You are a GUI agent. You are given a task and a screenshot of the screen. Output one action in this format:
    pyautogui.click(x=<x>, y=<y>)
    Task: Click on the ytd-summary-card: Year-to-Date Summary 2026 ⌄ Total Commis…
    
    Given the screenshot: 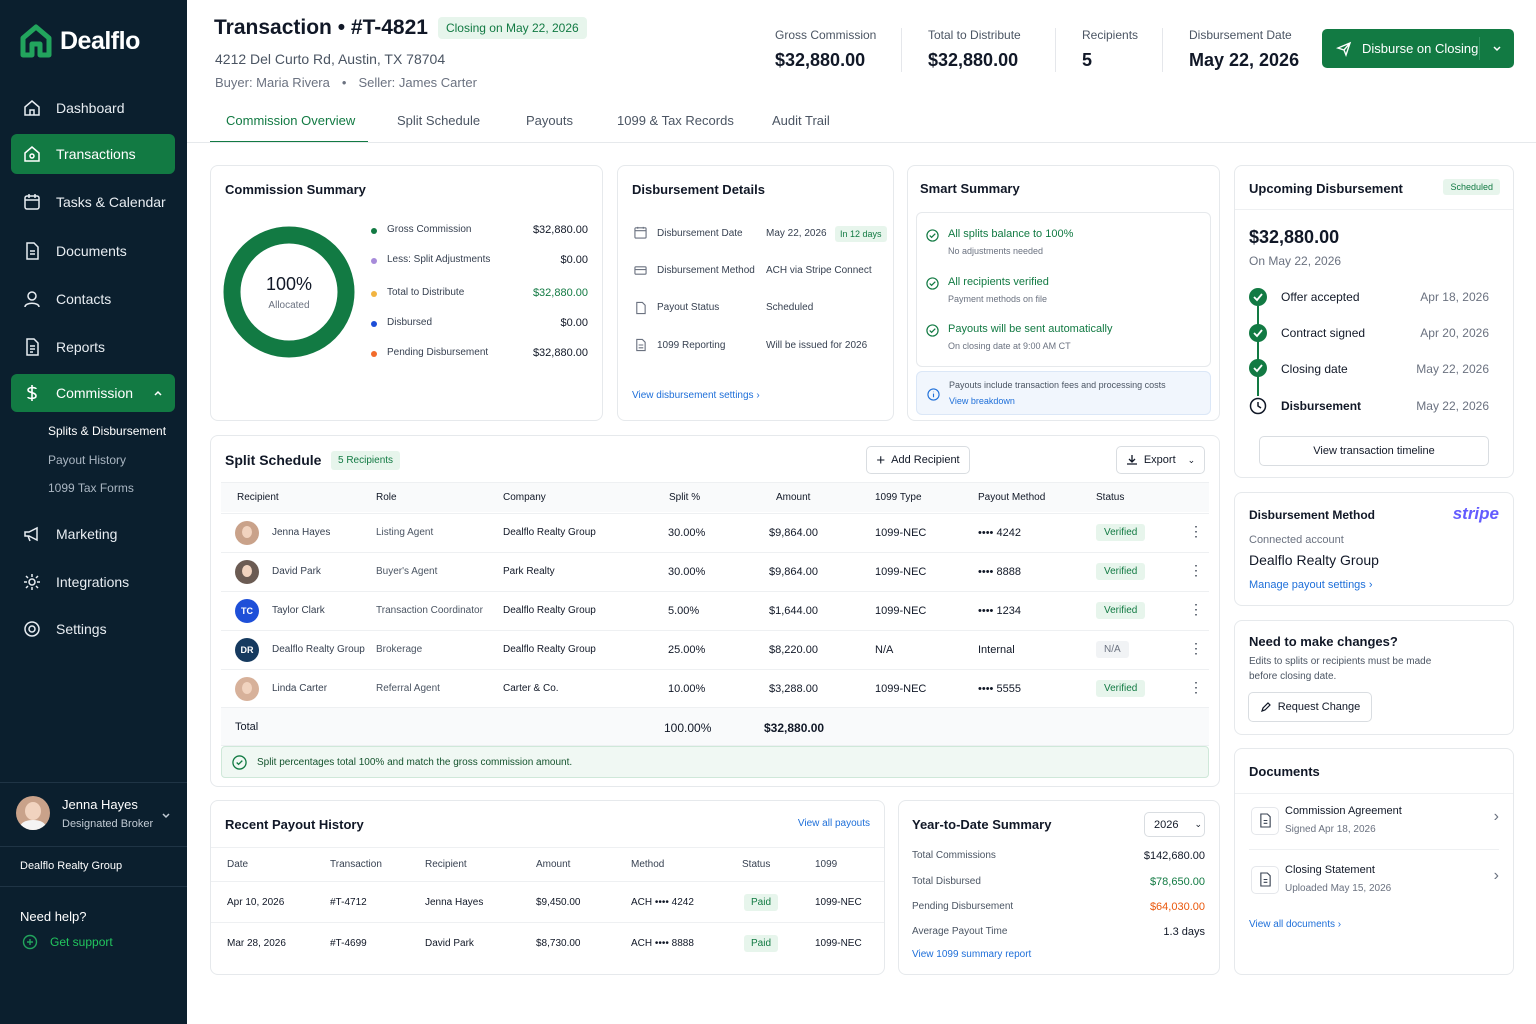 What is the action you would take?
    pyautogui.click(x=1059, y=887)
    